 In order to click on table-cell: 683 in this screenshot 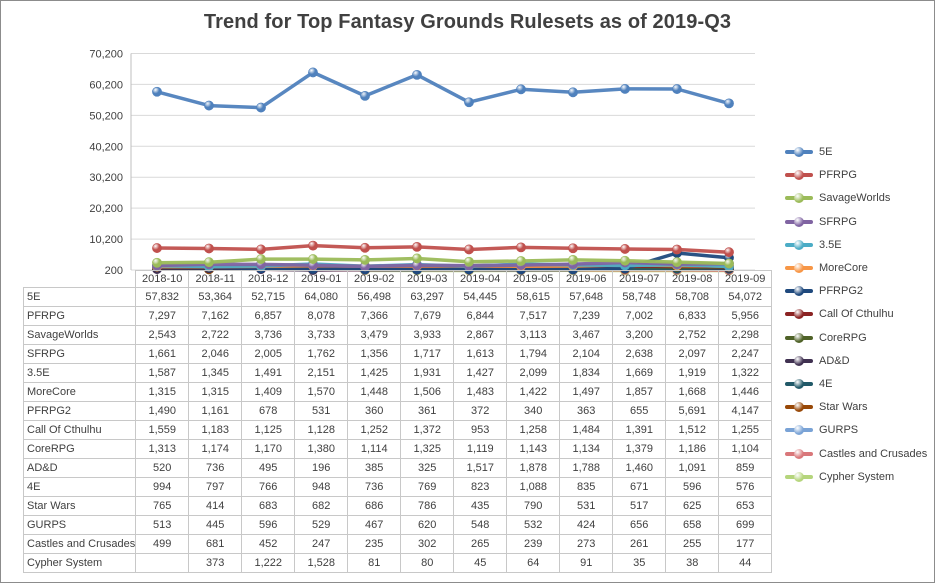, I will do `click(268, 506)`.